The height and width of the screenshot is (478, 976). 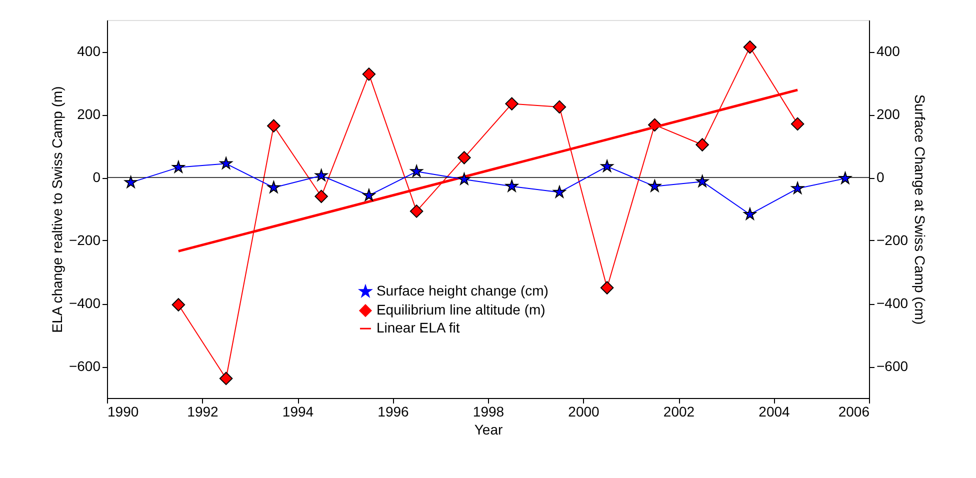 I want to click on legend-label: Linear ELA fit, so click(x=418, y=328).